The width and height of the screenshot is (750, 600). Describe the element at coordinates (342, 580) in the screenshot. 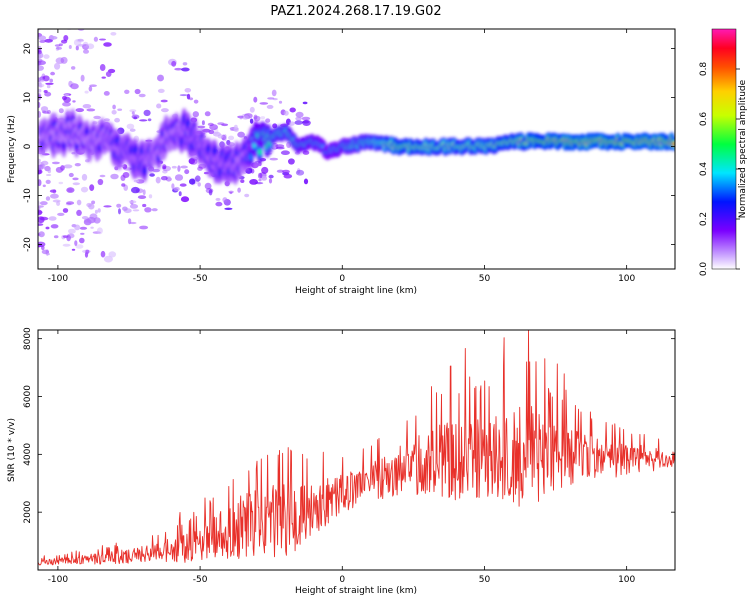

I see `x-tick-label: 0` at that location.